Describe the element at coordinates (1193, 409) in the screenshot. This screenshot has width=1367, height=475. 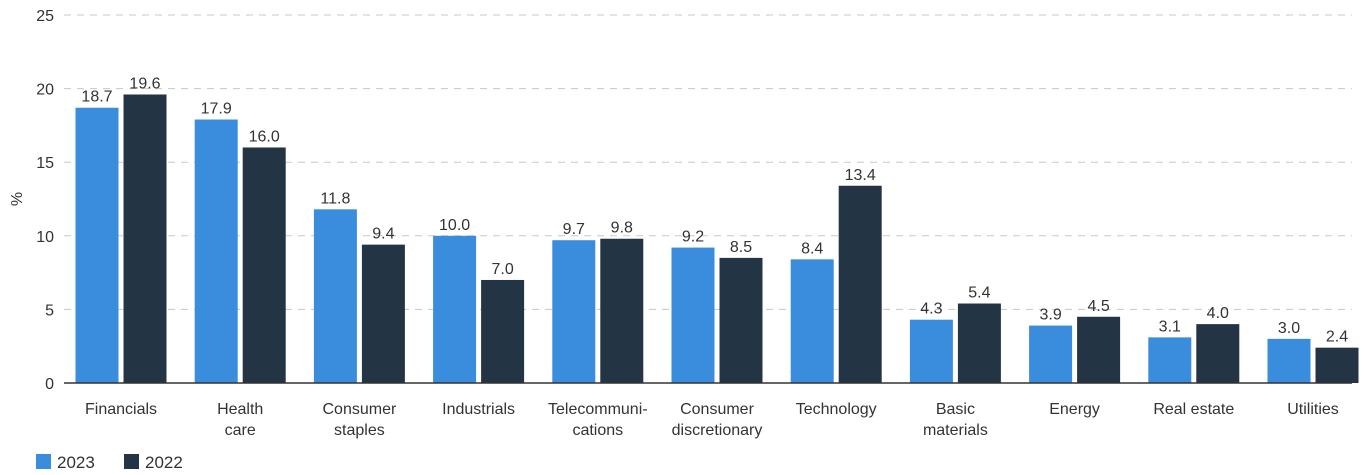
I see `category-label: Real estate` at that location.